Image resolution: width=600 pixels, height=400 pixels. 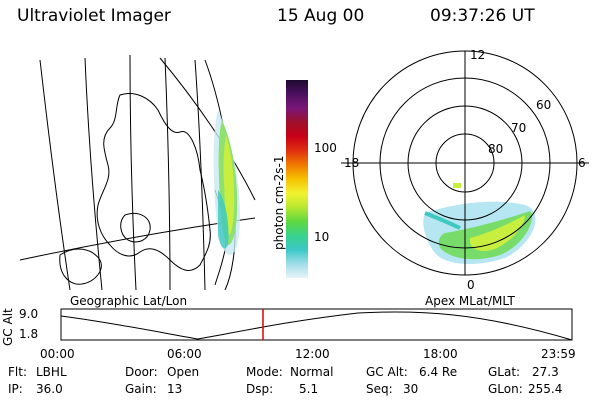 What do you see at coordinates (558, 354) in the screenshot?
I see `altitude-xtick-4: 23:59` at bounding box center [558, 354].